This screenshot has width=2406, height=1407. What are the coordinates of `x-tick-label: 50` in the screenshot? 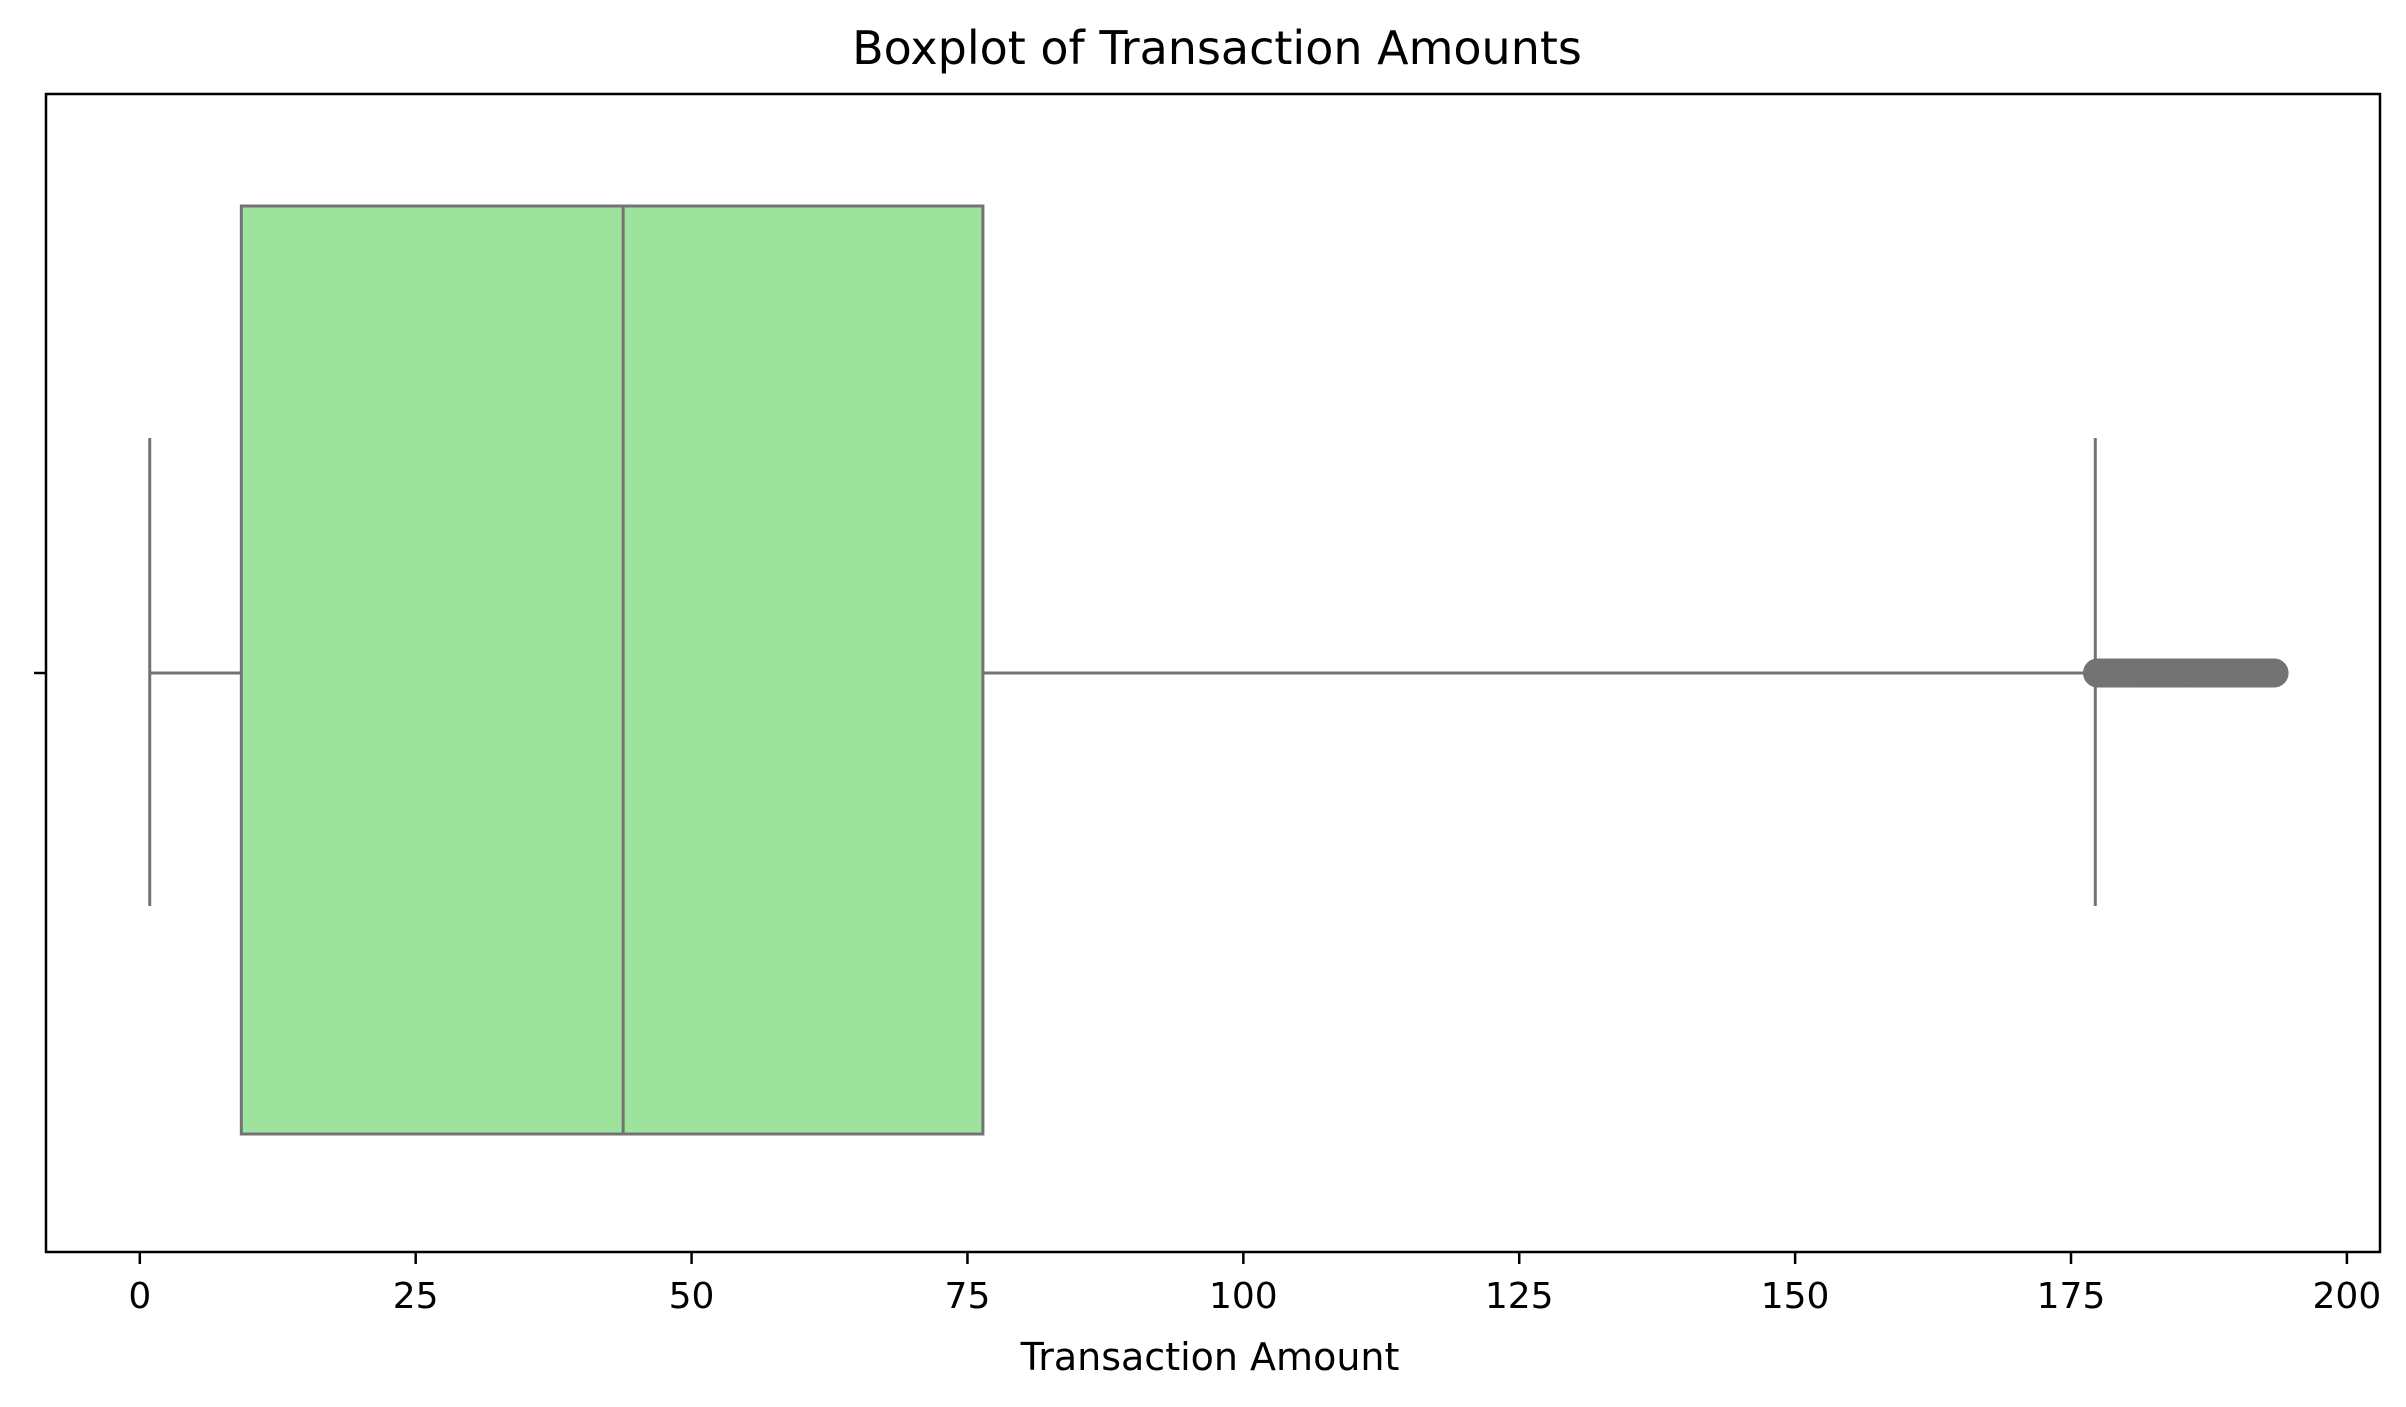 It's located at (692, 1296).